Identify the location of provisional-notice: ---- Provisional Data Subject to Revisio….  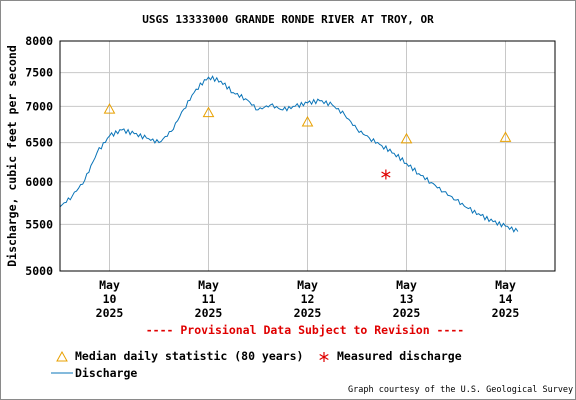
(305, 330).